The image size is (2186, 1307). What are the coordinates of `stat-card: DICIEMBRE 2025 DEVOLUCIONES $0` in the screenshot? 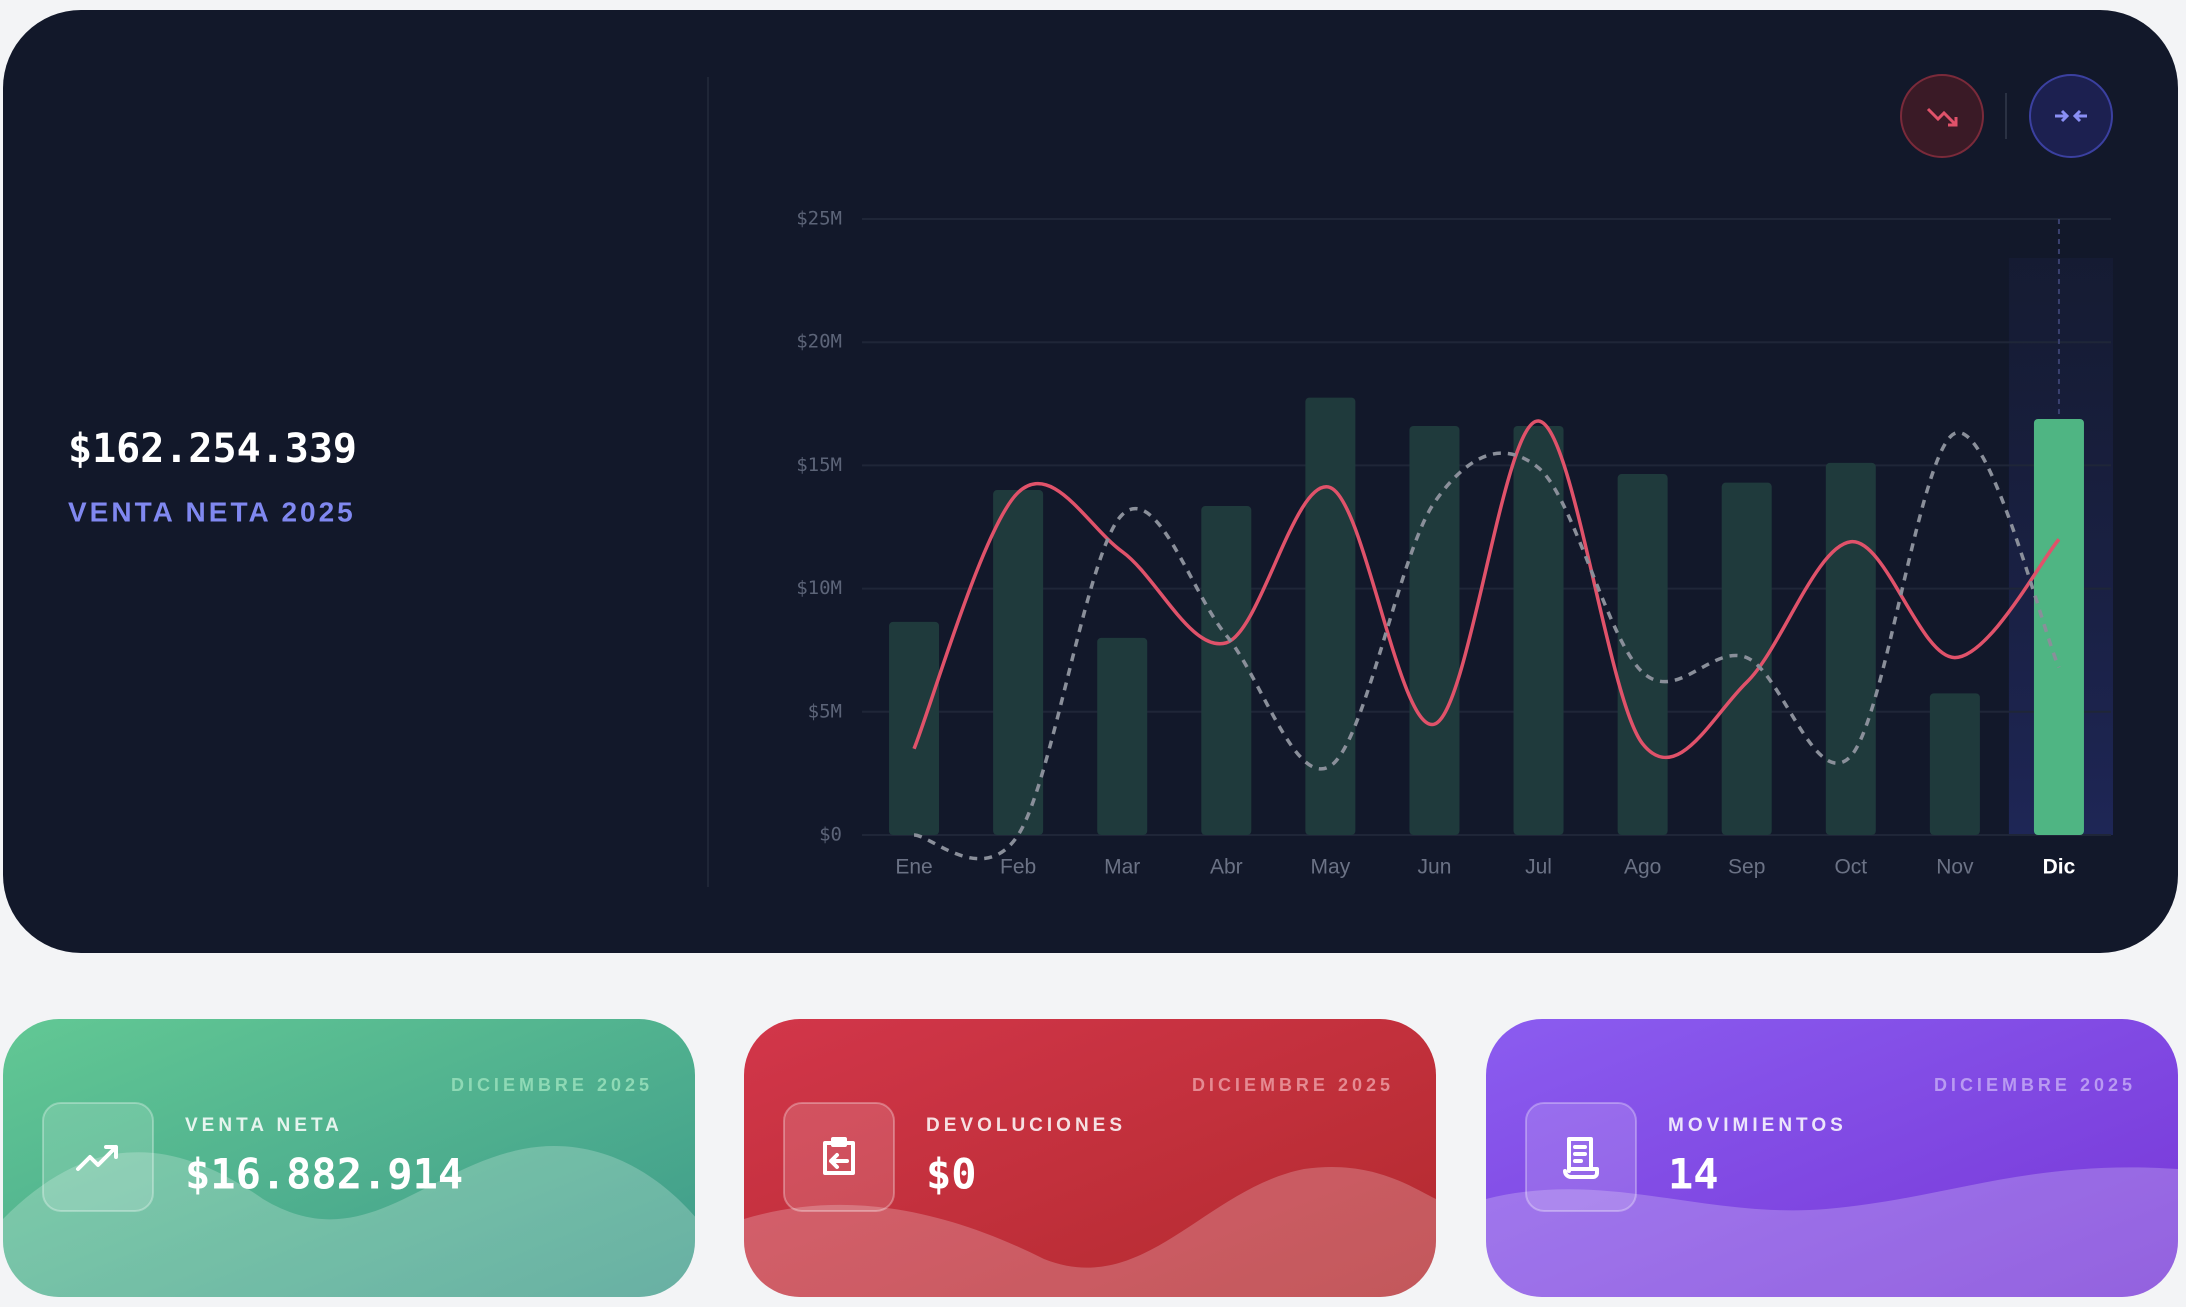 It's located at (1090, 1158).